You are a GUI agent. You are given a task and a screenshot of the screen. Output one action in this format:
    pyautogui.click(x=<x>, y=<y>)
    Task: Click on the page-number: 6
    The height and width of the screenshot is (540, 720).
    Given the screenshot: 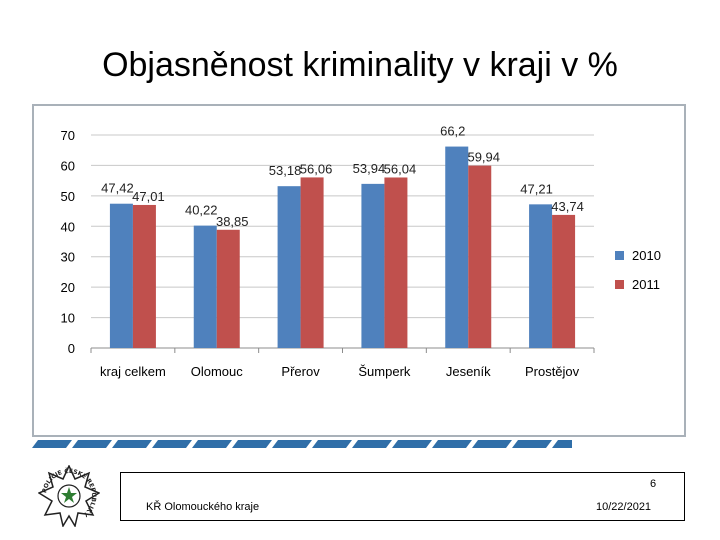 What is the action you would take?
    pyautogui.click(x=653, y=484)
    